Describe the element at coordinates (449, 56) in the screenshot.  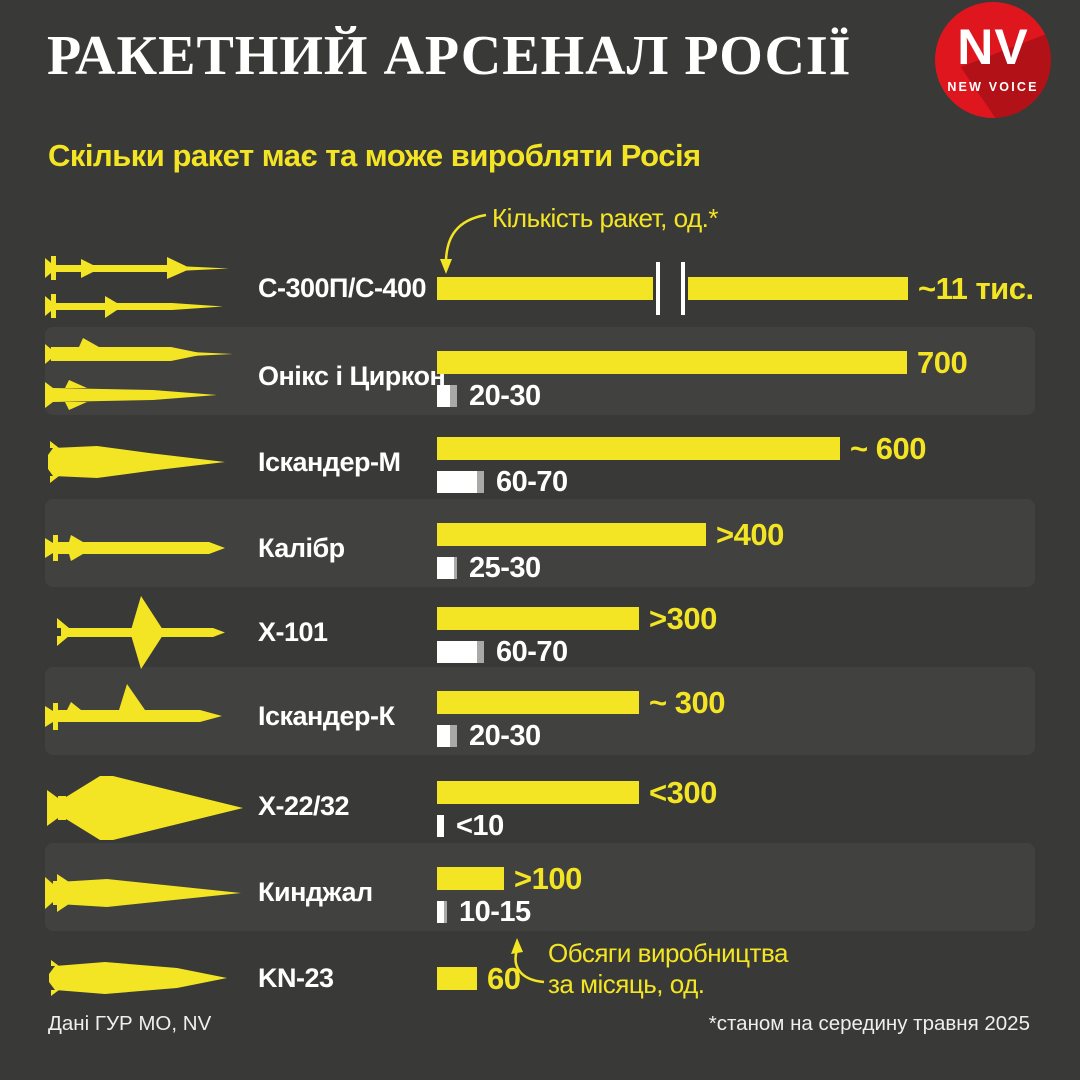
I see `page-title: РАКЕТНИЙ АРСЕНАЛ РОСІЇ` at that location.